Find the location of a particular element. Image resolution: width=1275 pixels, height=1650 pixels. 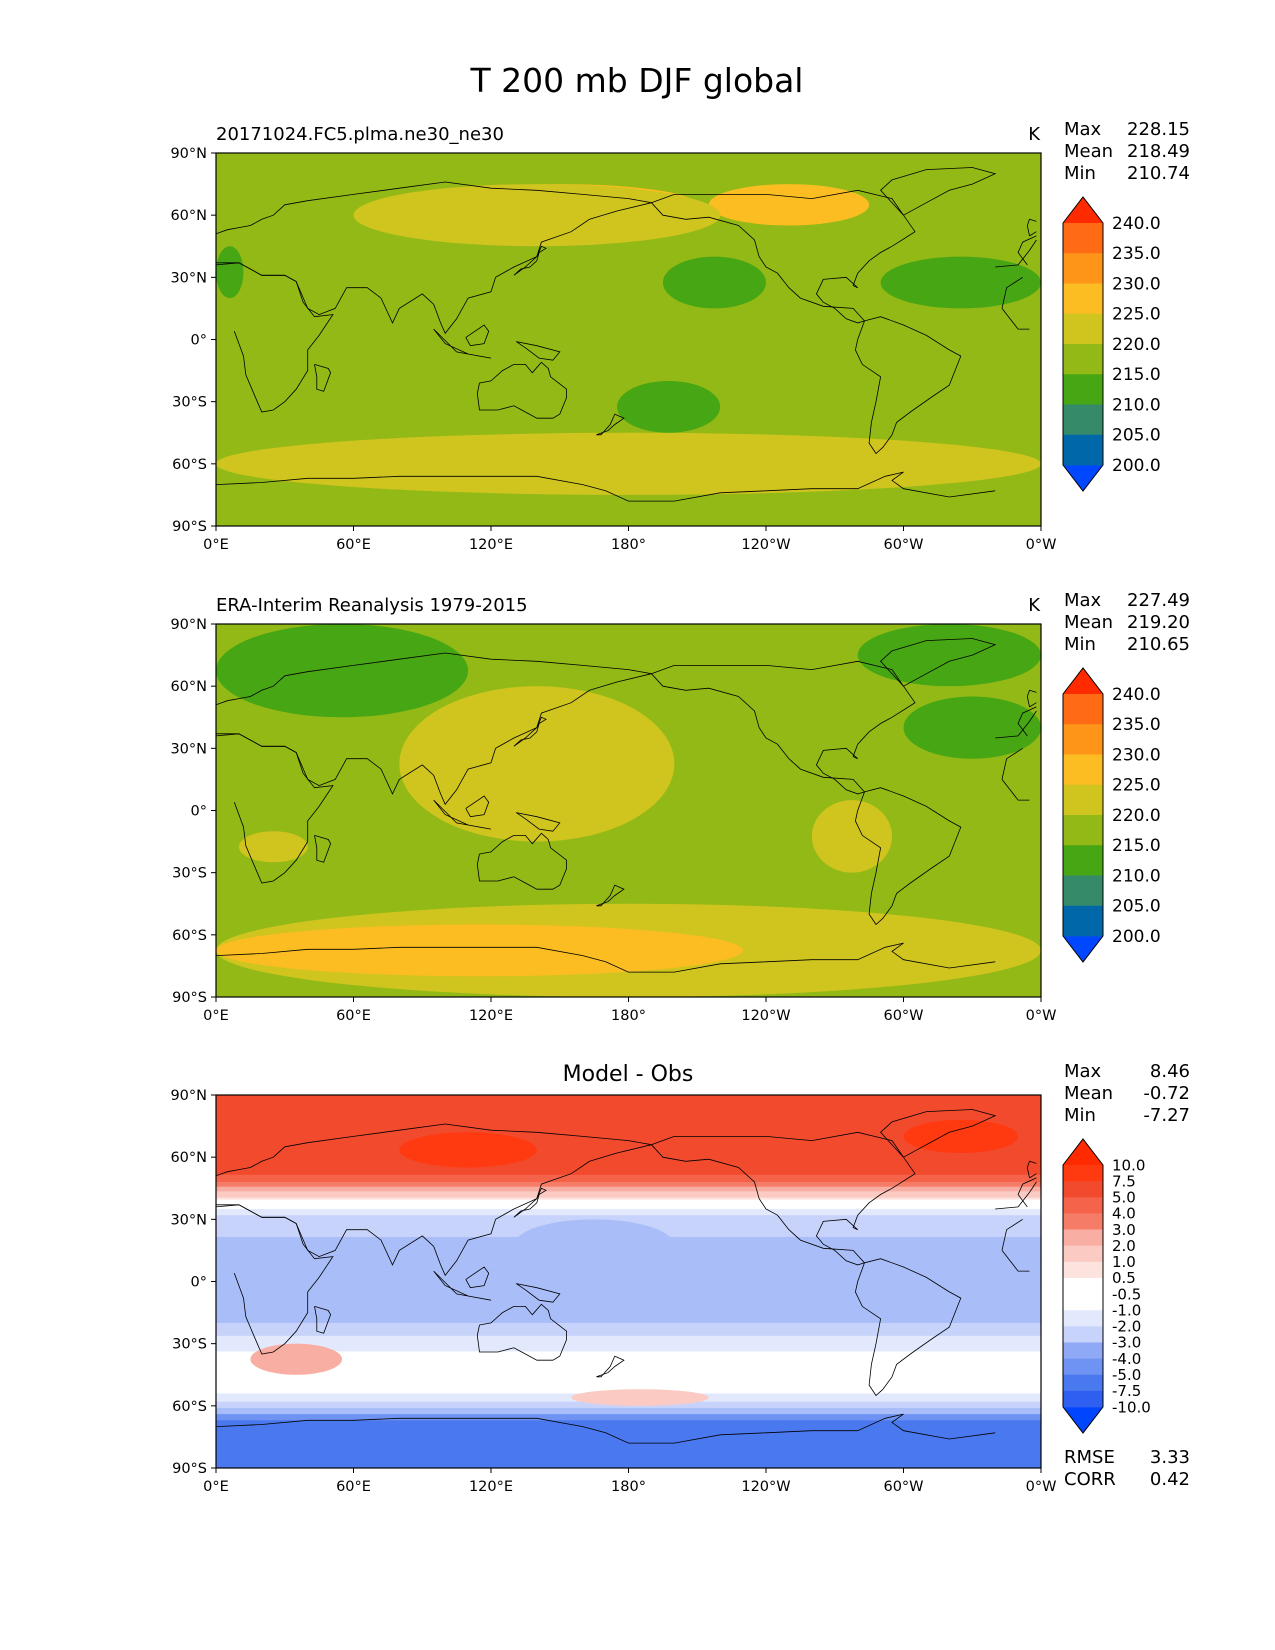

stat-max-label: Max is located at coordinates (1083, 1071).